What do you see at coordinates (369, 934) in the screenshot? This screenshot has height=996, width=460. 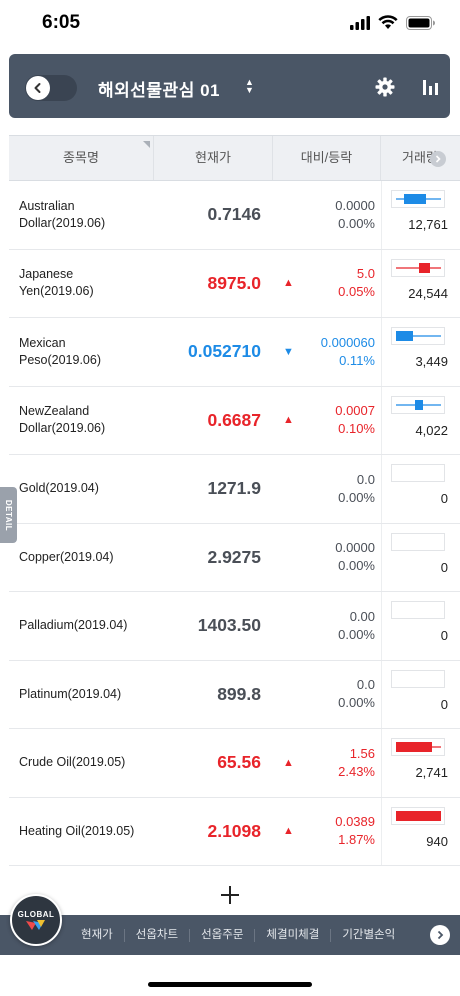 I see `nav-period-pnl: 기간별손익` at bounding box center [369, 934].